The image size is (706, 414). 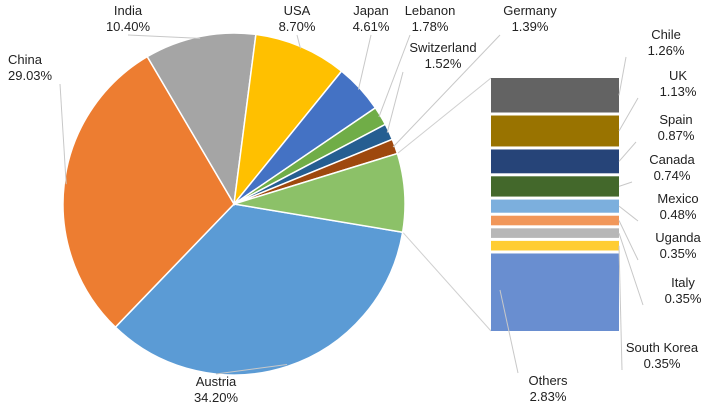 What do you see at coordinates (678, 214) in the screenshot?
I see `bar-label-mexico-value: 0.48%` at bounding box center [678, 214].